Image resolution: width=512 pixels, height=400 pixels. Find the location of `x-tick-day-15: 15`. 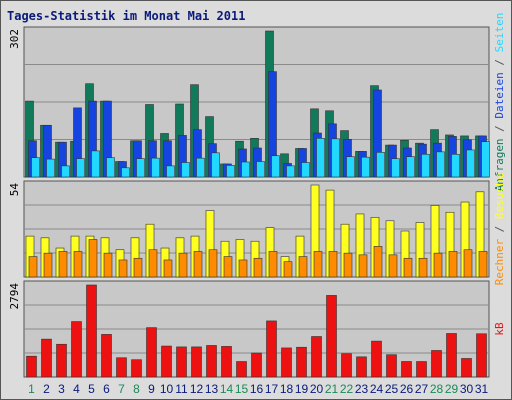

x-tick-day-15: 15 is located at coordinates (242, 389).